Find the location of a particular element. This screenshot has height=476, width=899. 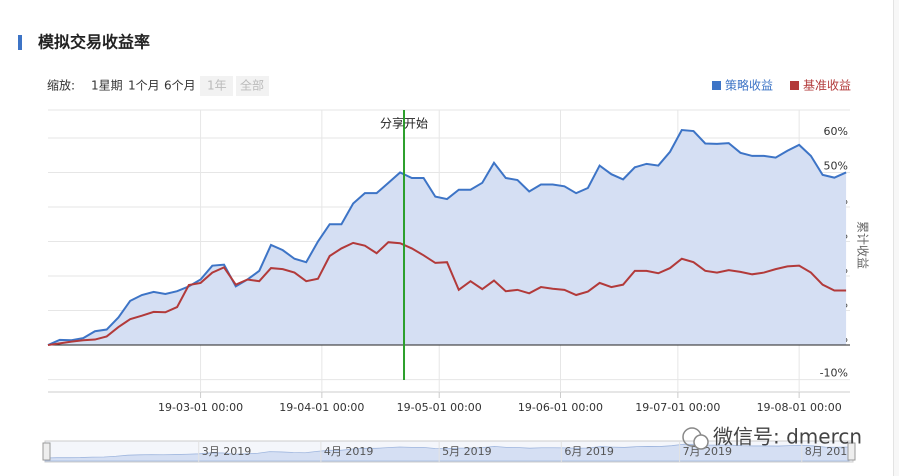

x-tick-label: 19-08-01 00:00 is located at coordinates (799, 407).